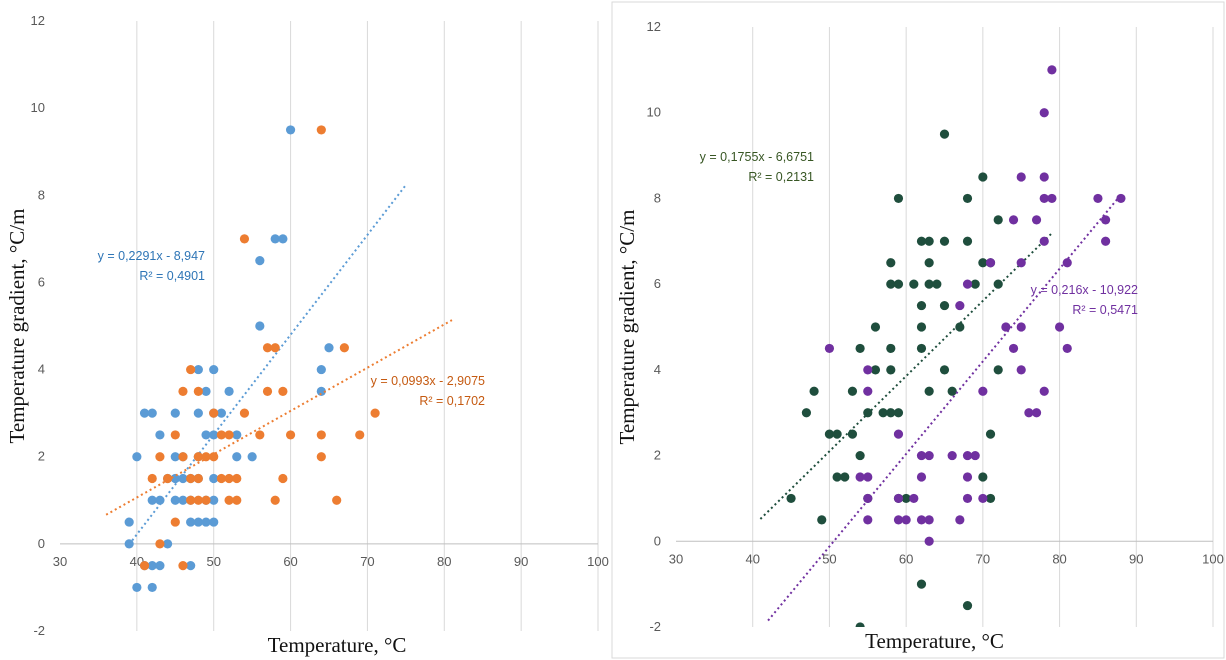 The image size is (1226, 660). I want to click on x-axis-title: Temperature, °C, so click(337, 645).